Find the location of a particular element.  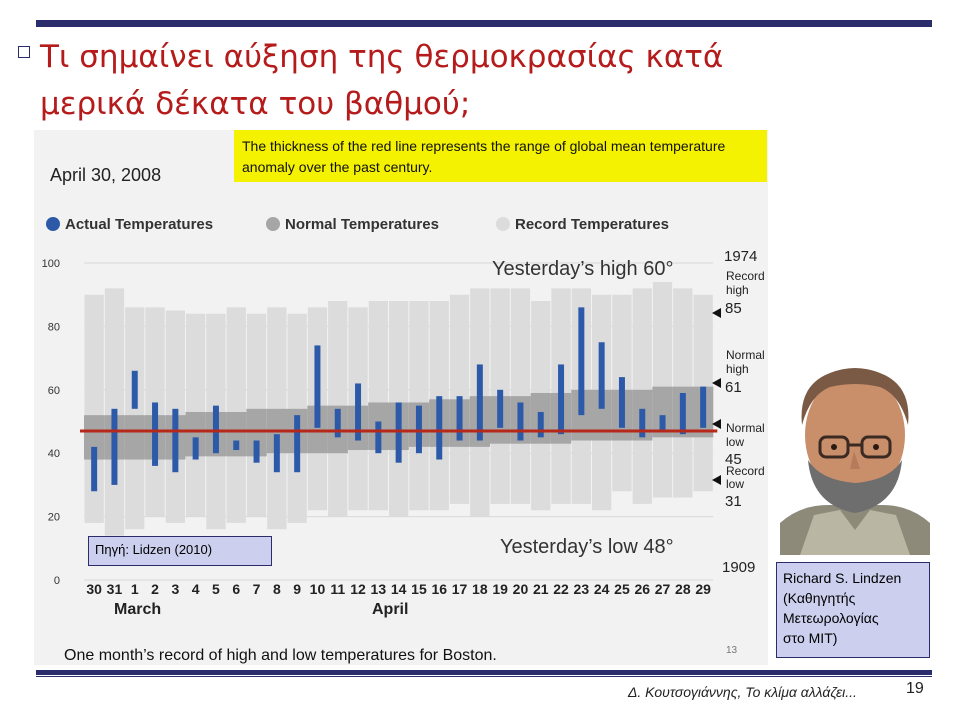

x-tick-label: 29 is located at coordinates (703, 589).